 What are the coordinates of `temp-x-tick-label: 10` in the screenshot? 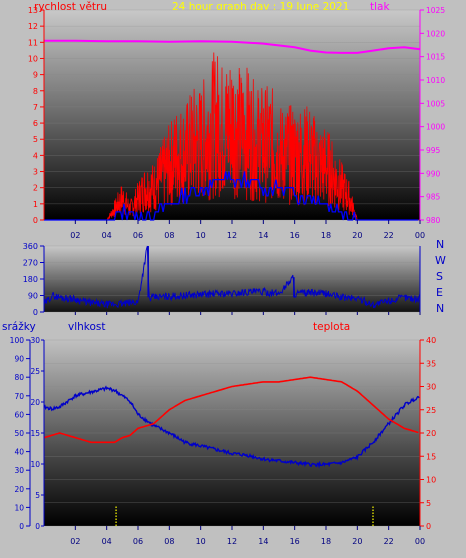 It's located at (201, 541).